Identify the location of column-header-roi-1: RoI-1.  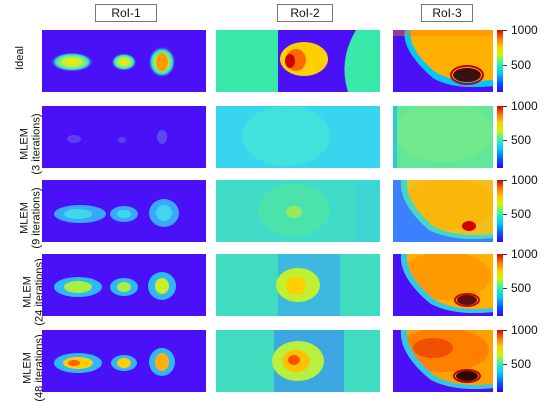
(126, 13).